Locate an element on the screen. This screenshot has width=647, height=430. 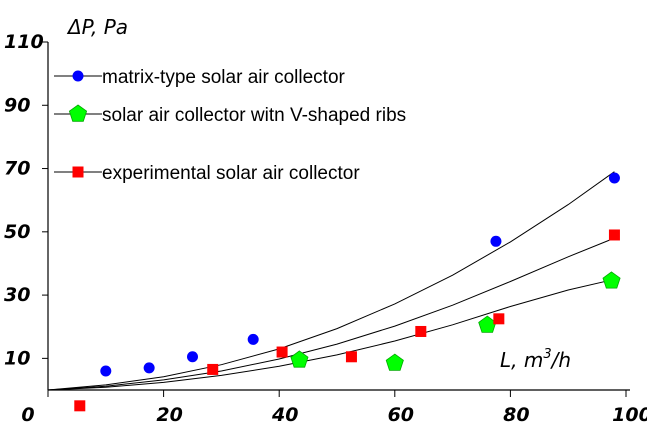
x-axis-label-tail: /h is located at coordinates (560, 360).